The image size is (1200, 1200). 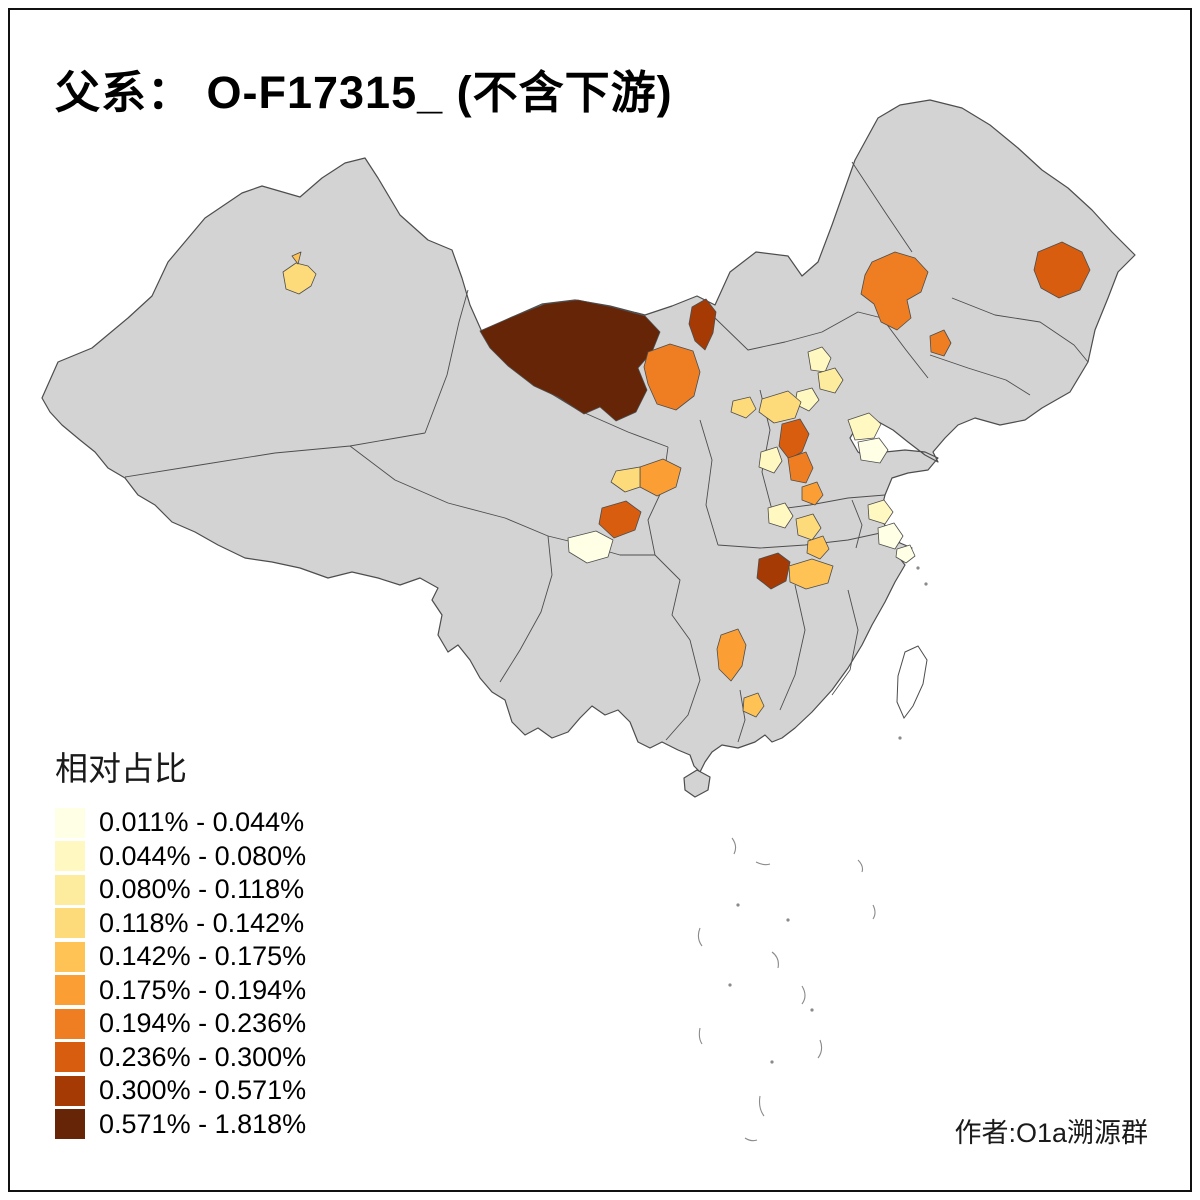 I want to click on legend-row: 0.011% - 0.044%, so click(x=180, y=823).